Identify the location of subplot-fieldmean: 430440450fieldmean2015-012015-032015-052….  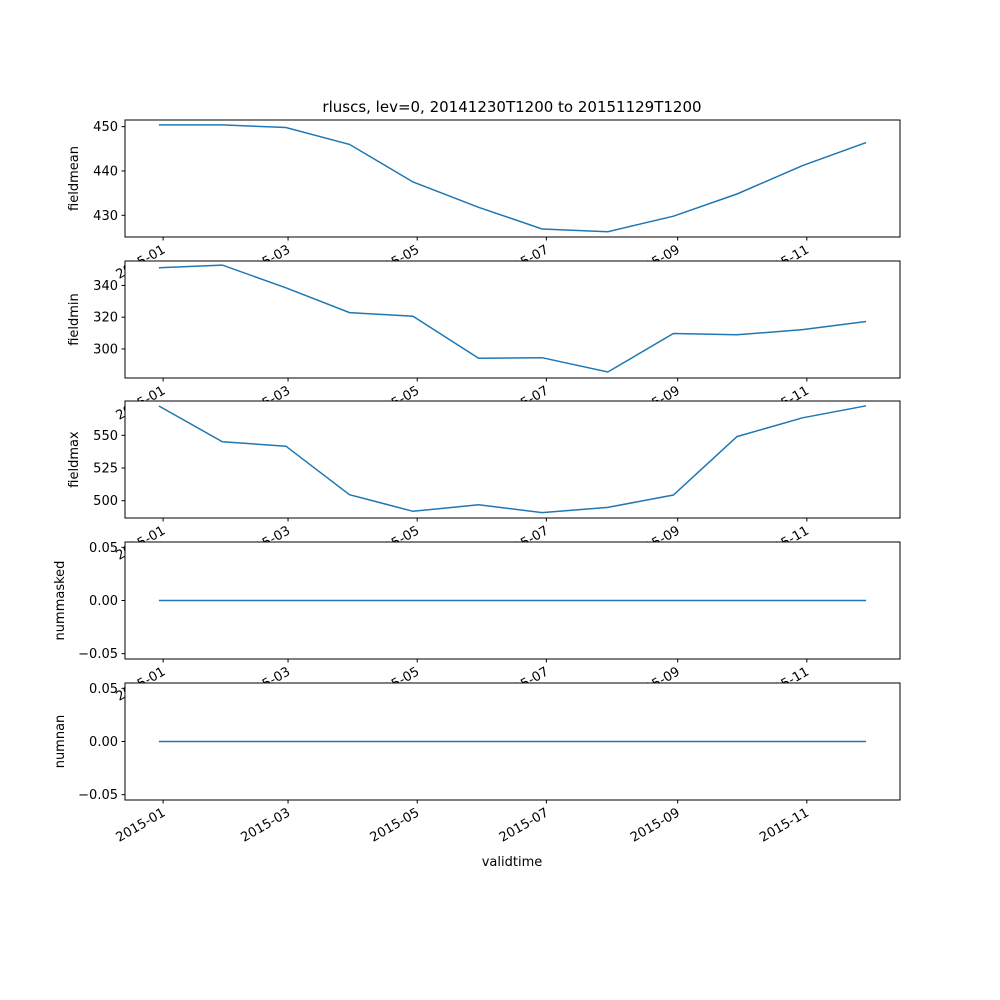
(484, 201).